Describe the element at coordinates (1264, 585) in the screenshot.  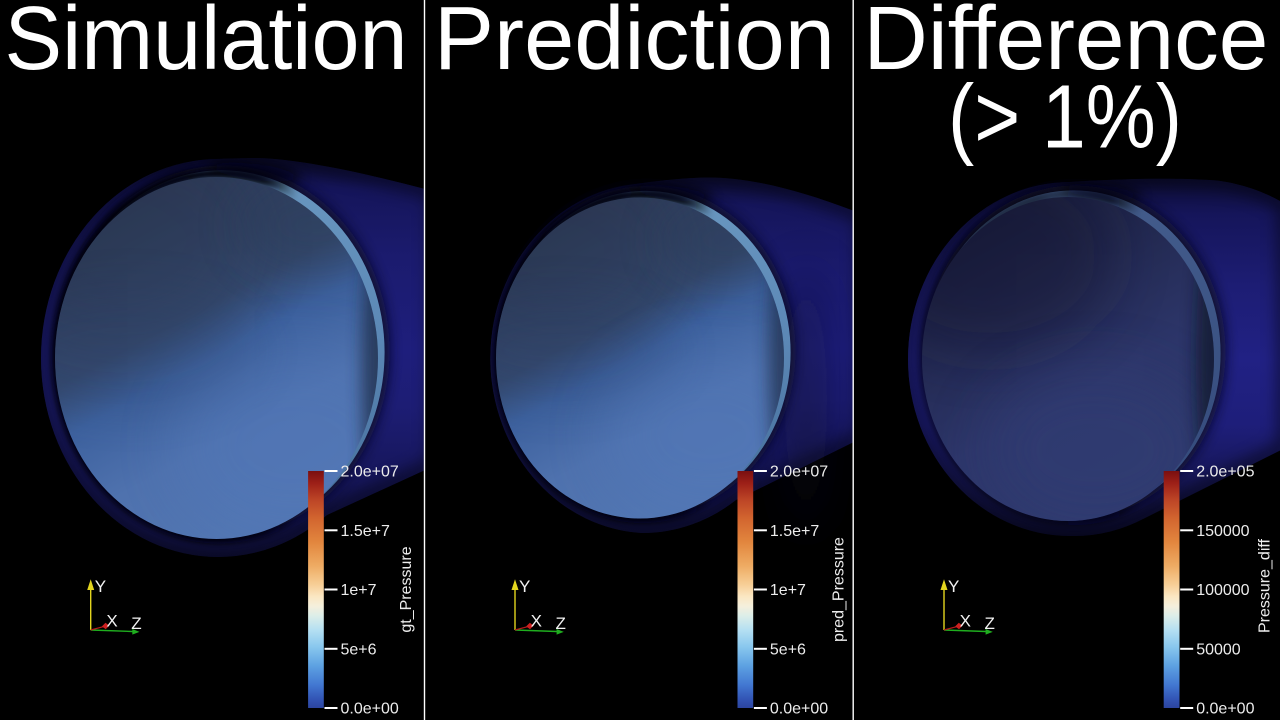
I see `svg-text: Pressure_diff` at that location.